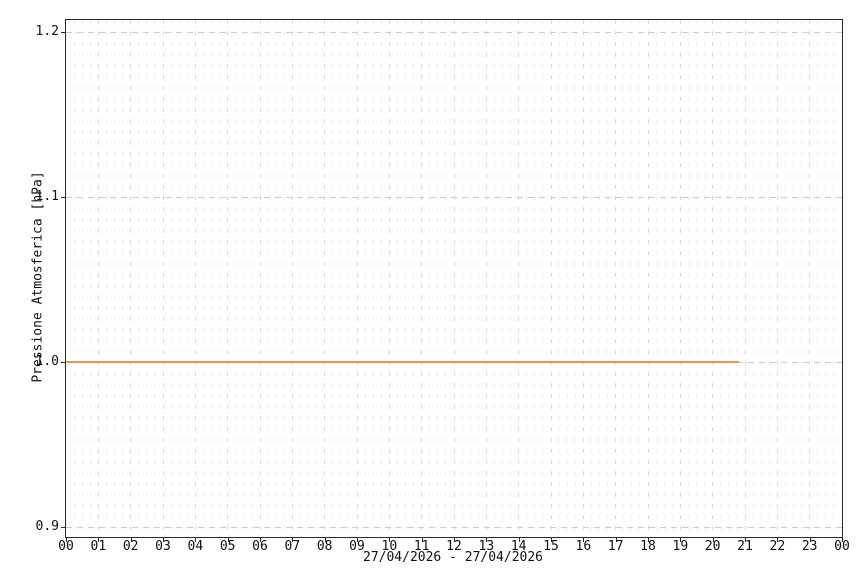 The image size is (860, 573). I want to click on x-tick-label: 02, so click(130, 546).